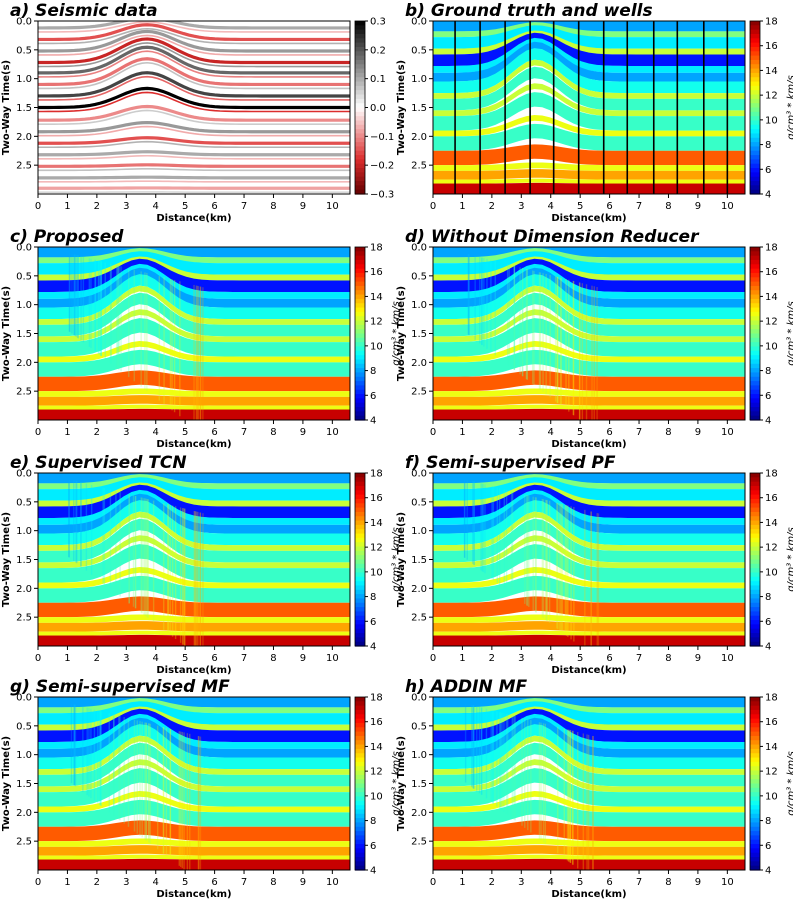  Describe the element at coordinates (382, 195) in the screenshot. I see `colorbar-tick-label: −0.3` at that location.